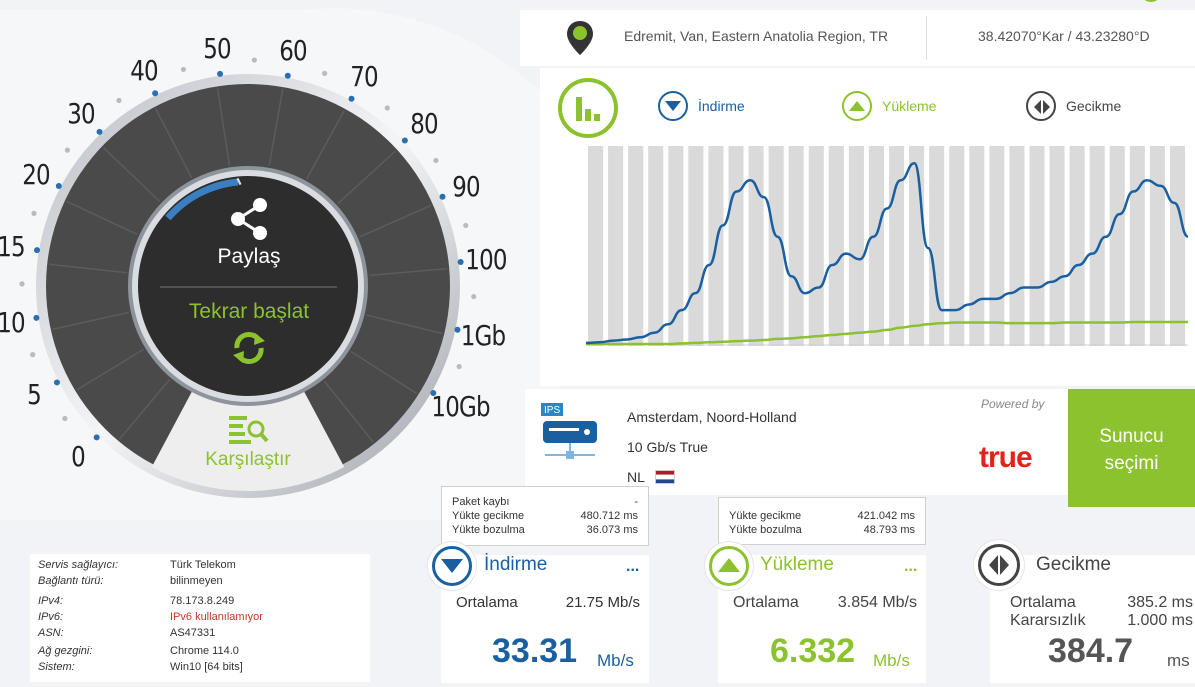  What do you see at coordinates (1041, 106) in the screenshot?
I see `latency-icon` at bounding box center [1041, 106].